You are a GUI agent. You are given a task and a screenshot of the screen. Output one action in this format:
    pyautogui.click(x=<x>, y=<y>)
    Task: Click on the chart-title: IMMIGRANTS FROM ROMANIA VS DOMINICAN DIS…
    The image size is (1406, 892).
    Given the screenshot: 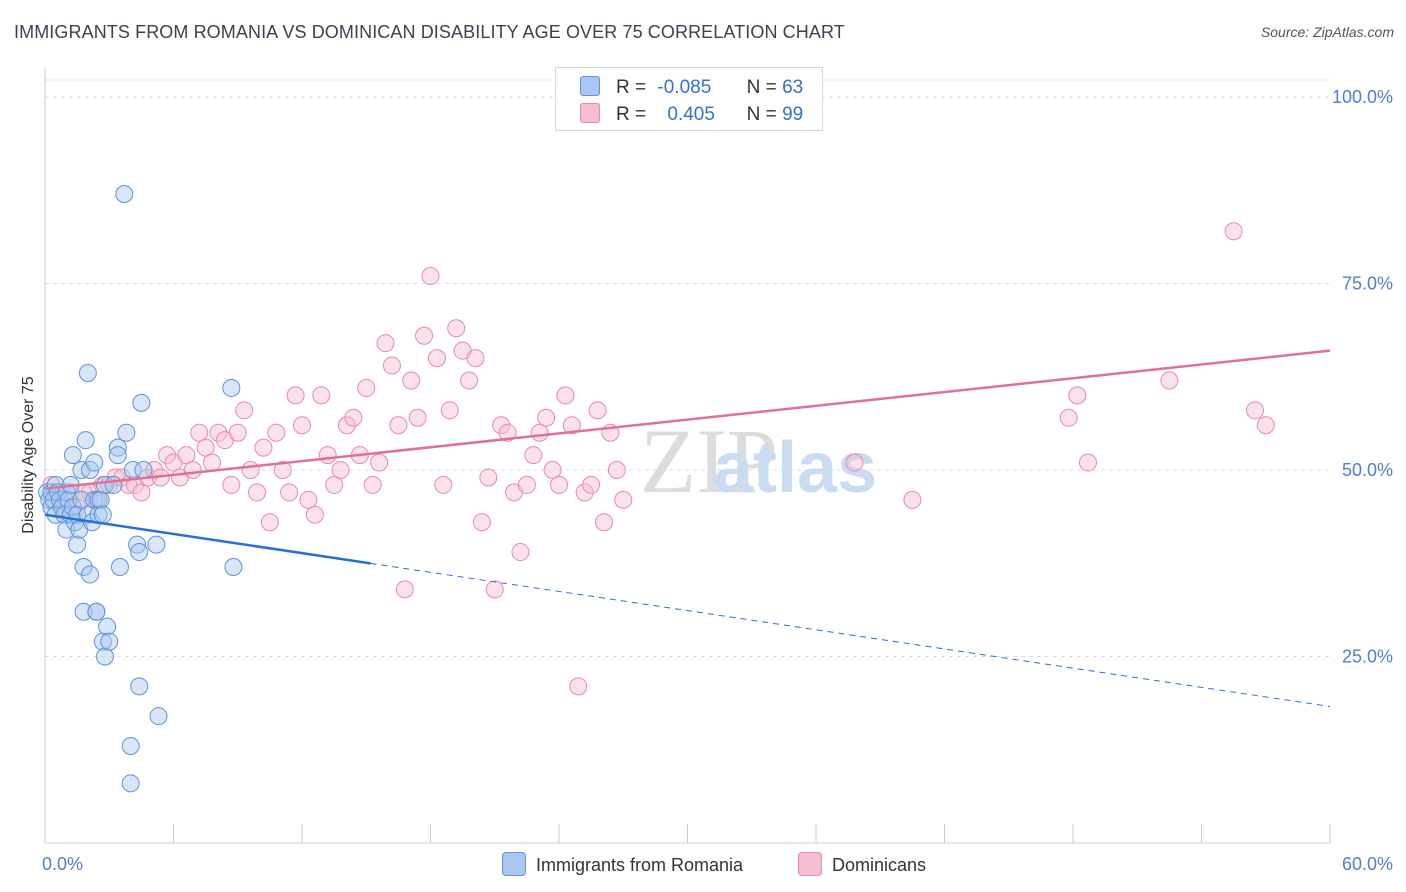 What is the action you would take?
    pyautogui.click(x=429, y=32)
    